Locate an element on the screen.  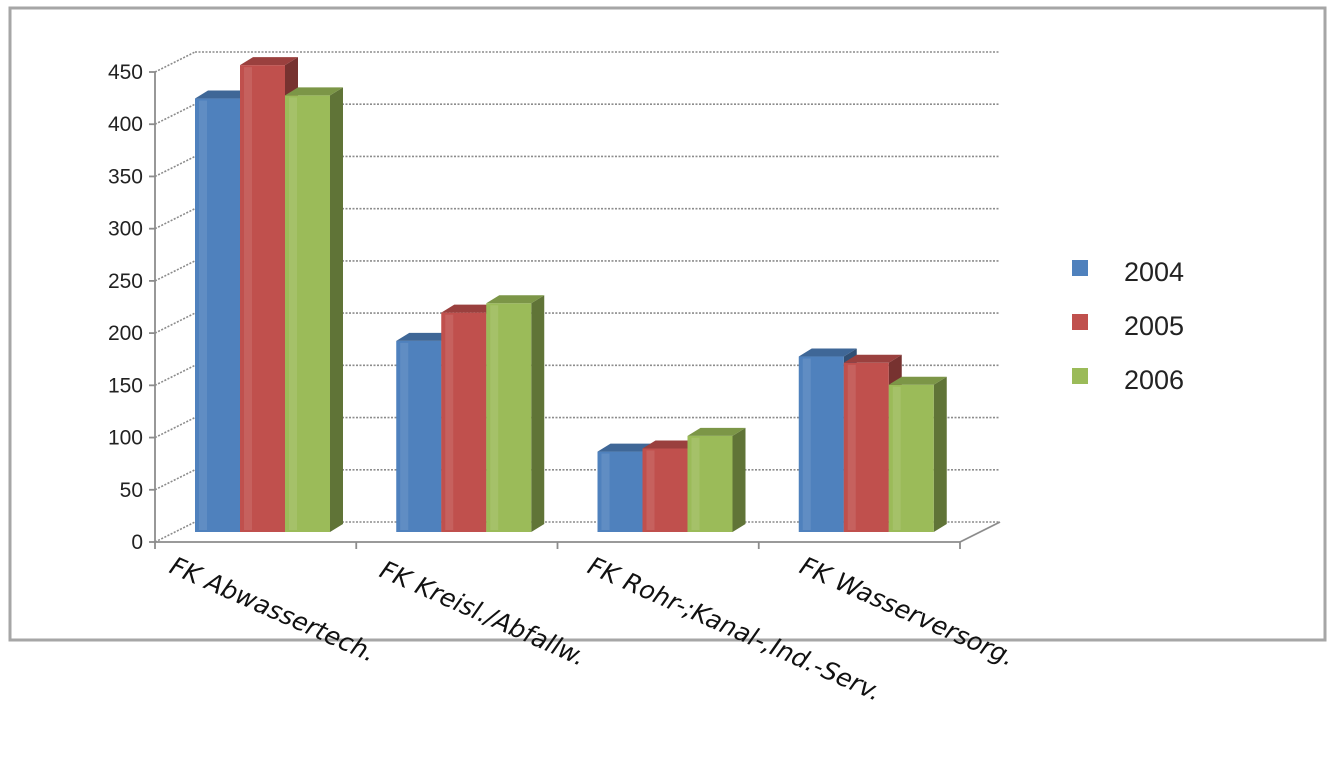
y-axis-ticks: 0 50 100 150 200 250 300 350 400 450 is located at coordinates (125, 307).